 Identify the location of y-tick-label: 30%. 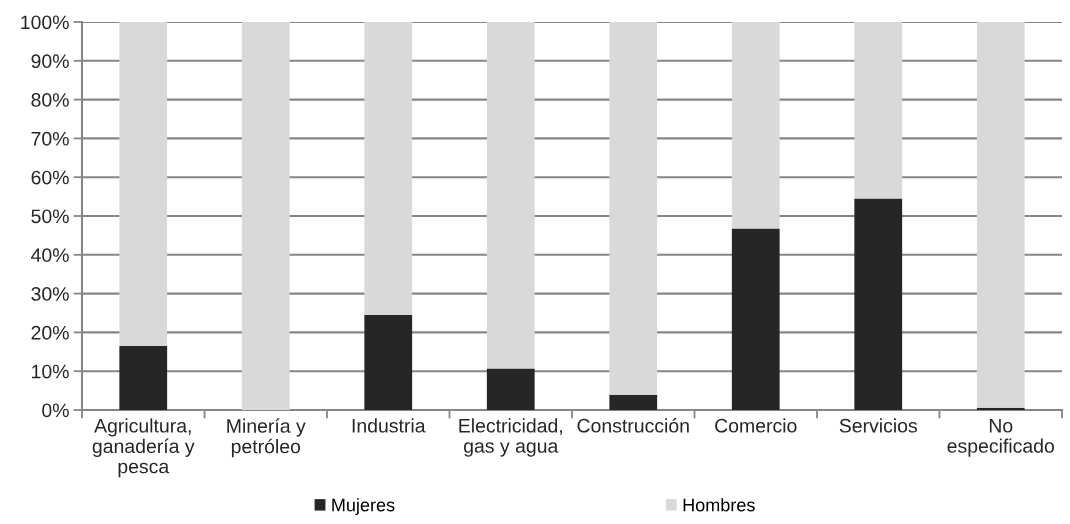
(50, 294).